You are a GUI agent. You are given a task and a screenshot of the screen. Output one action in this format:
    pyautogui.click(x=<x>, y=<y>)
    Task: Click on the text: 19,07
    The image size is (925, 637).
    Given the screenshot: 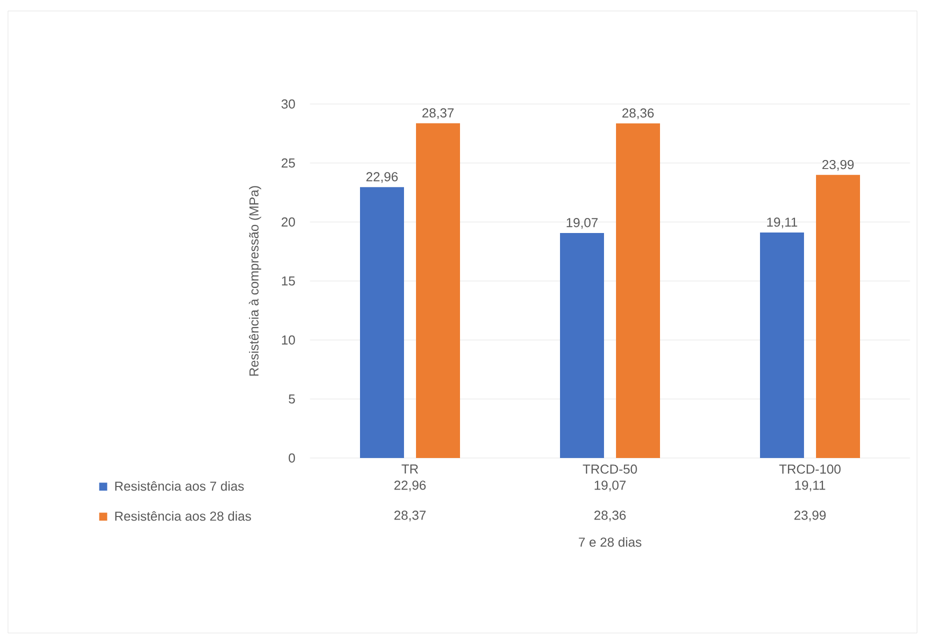 What is the action you would take?
    pyautogui.click(x=582, y=223)
    